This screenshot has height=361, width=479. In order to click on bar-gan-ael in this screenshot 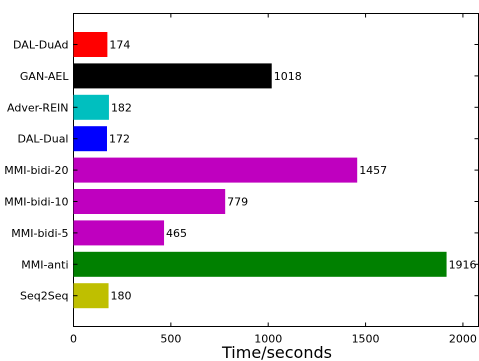, I will do `click(172, 76)`.